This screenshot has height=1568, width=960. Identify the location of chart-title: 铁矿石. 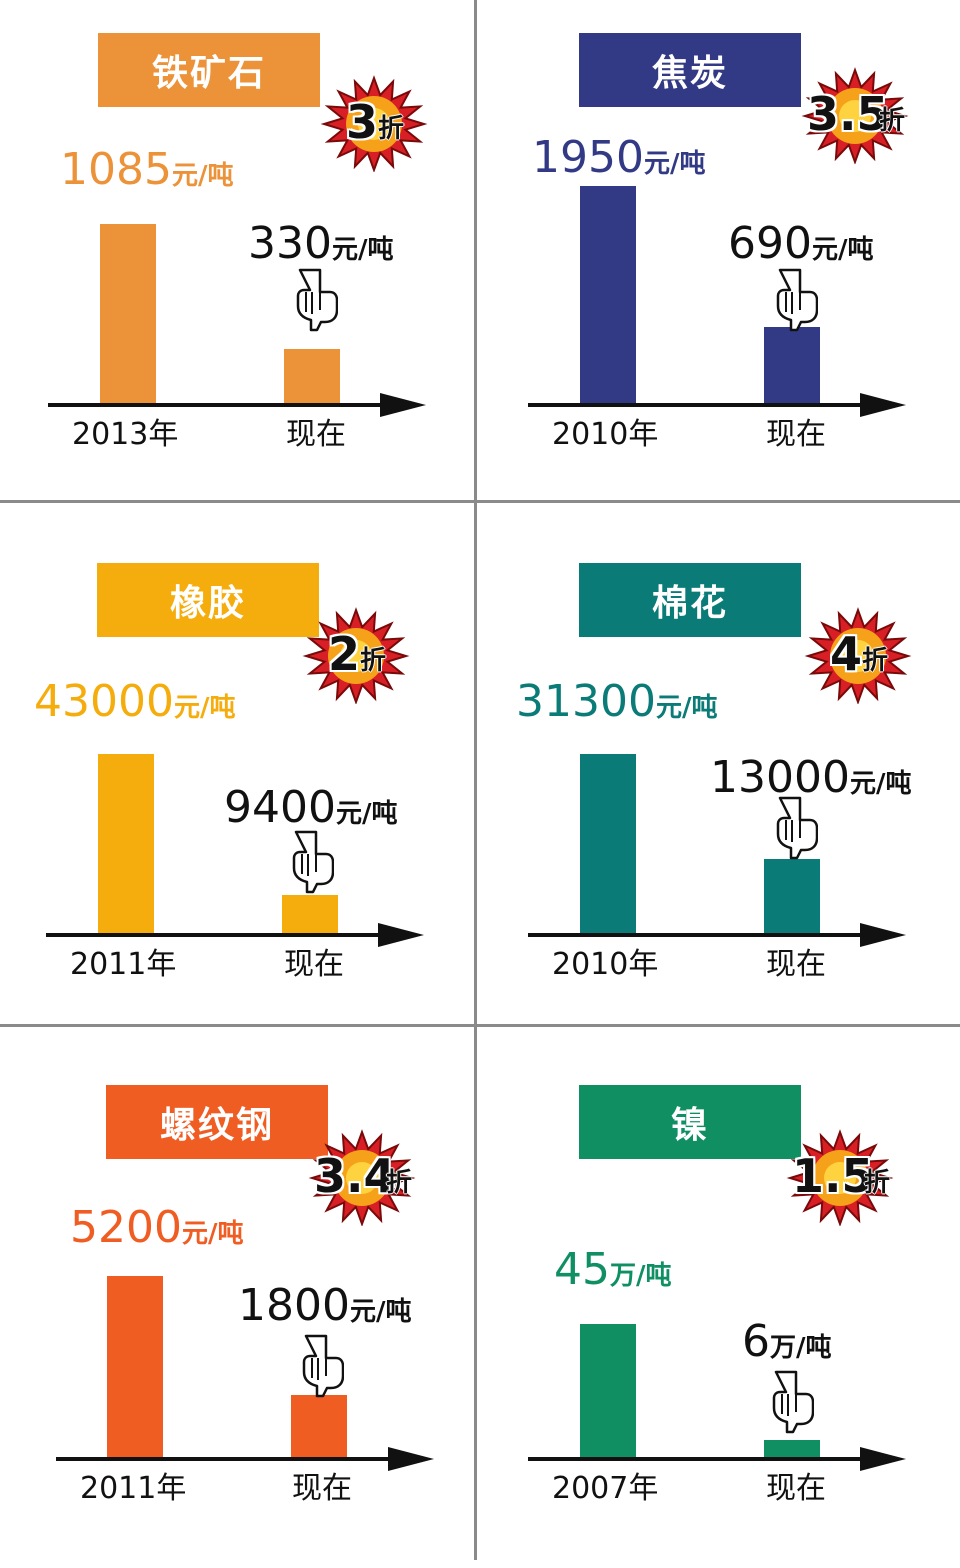
(209, 70).